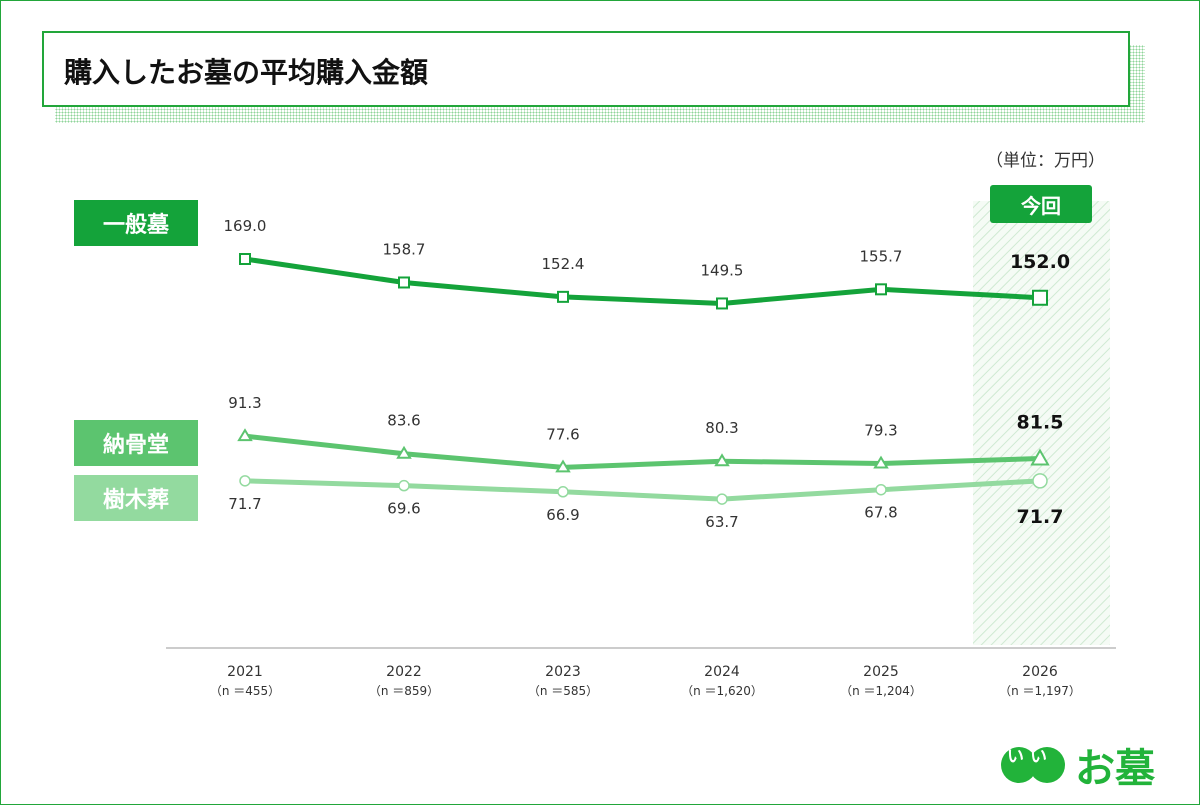 Image resolution: width=1200 pixels, height=805 pixels. What do you see at coordinates (563, 672) in the screenshot?
I see `x-tick-label: 2023` at bounding box center [563, 672].